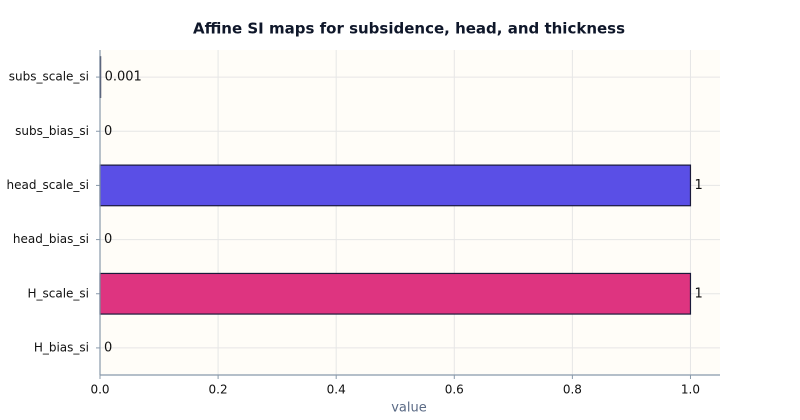 The height and width of the screenshot is (420, 800). Describe the element at coordinates (99, 390) in the screenshot. I see `x-tick-label: 0.0` at that location.